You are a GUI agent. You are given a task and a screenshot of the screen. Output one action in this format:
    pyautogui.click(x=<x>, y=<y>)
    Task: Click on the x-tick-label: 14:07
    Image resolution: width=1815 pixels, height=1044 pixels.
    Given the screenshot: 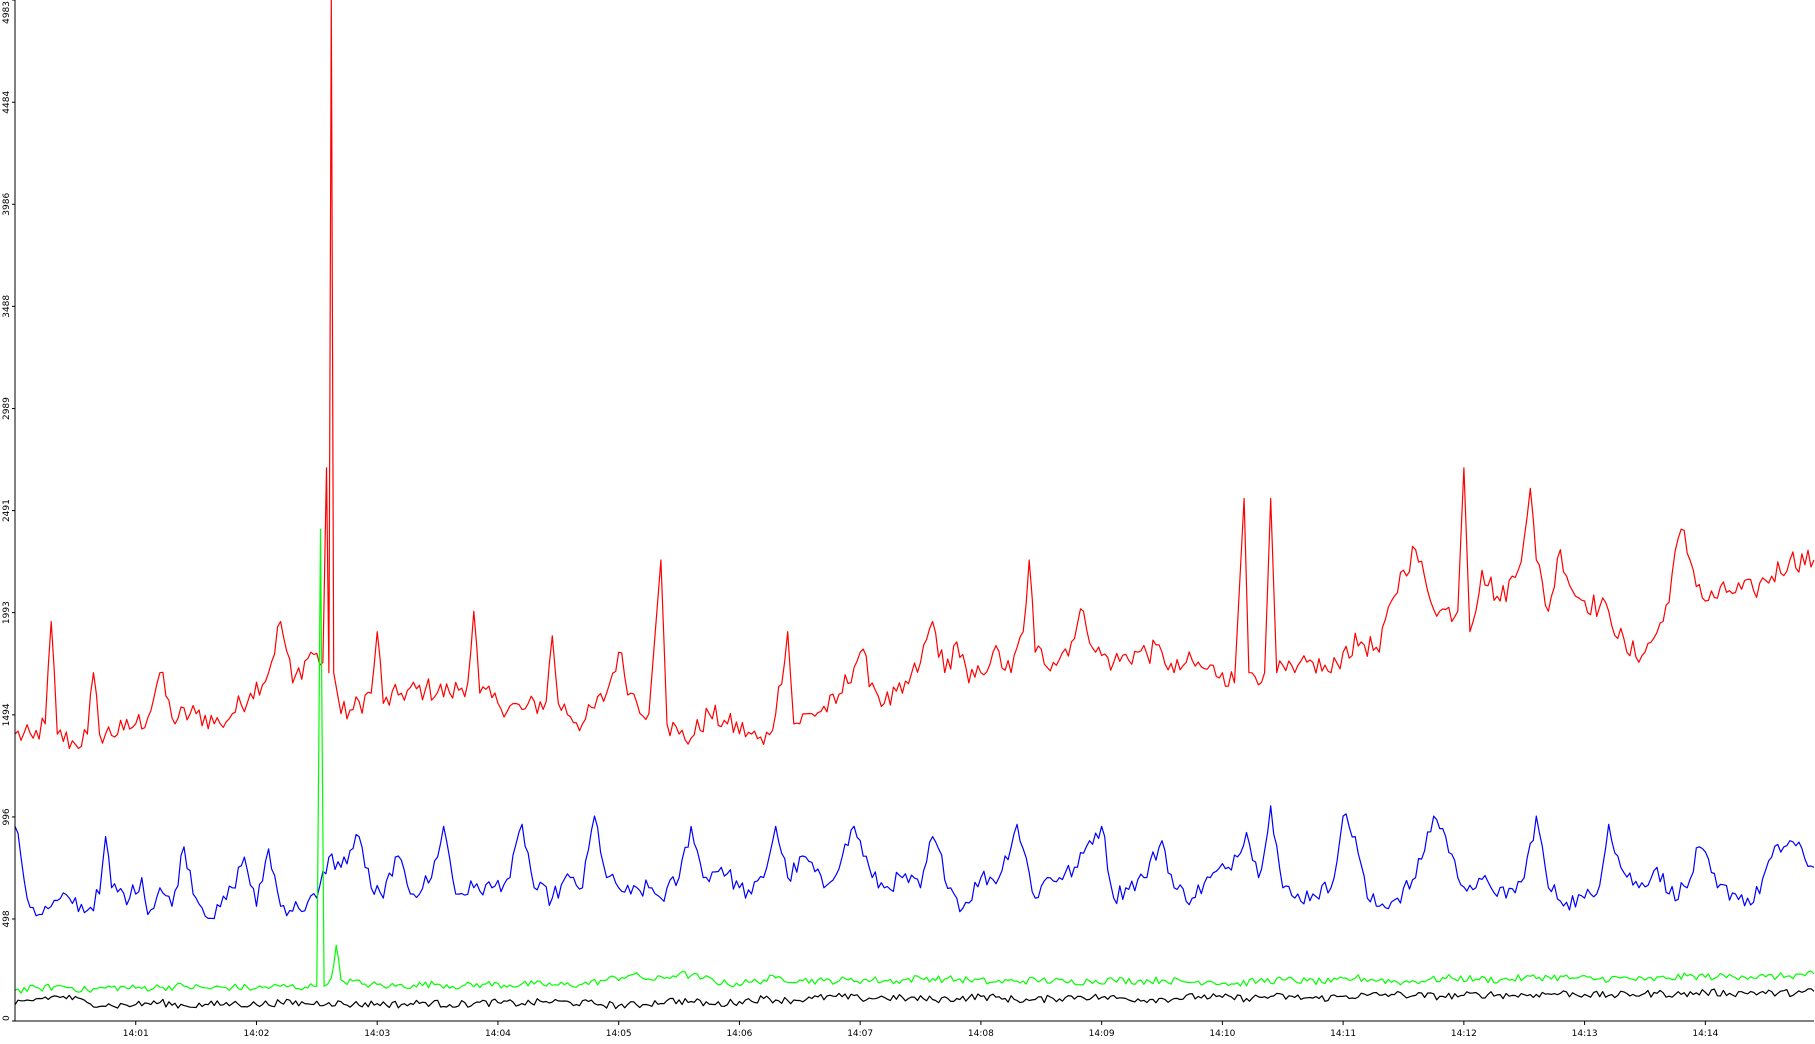 What is the action you would take?
    pyautogui.click(x=860, y=1034)
    